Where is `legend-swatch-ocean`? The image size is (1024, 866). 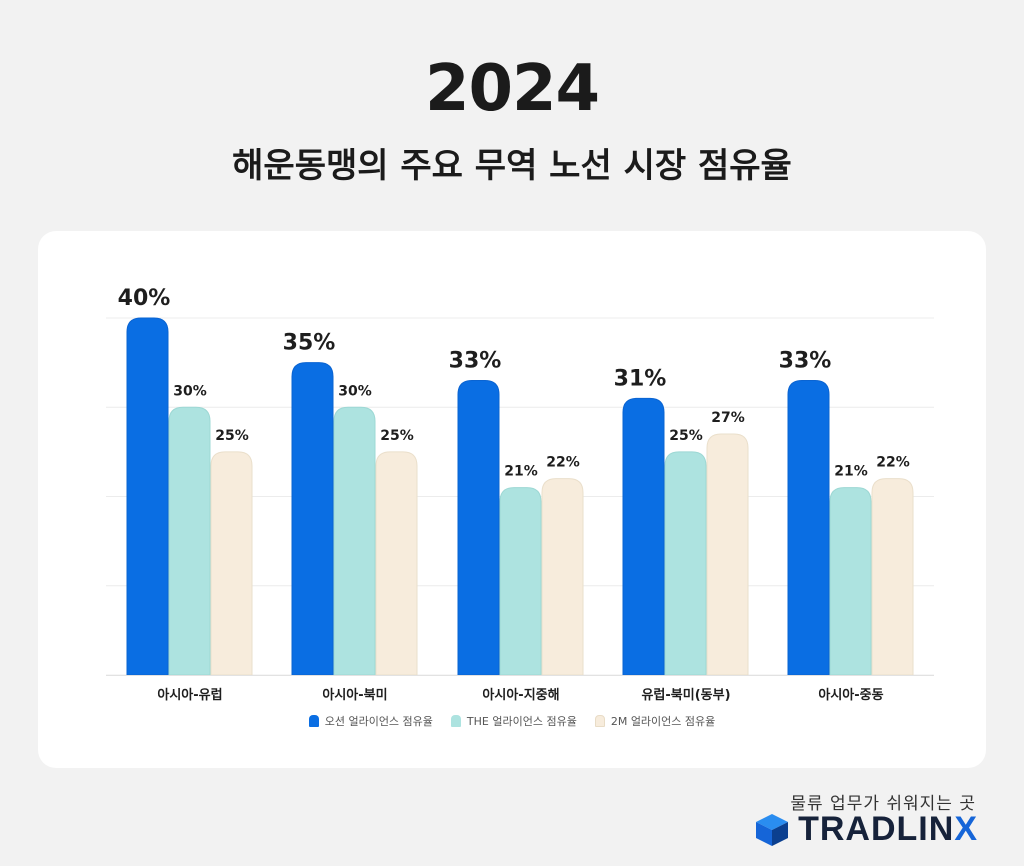
legend-swatch-ocean is located at coordinates (313, 721).